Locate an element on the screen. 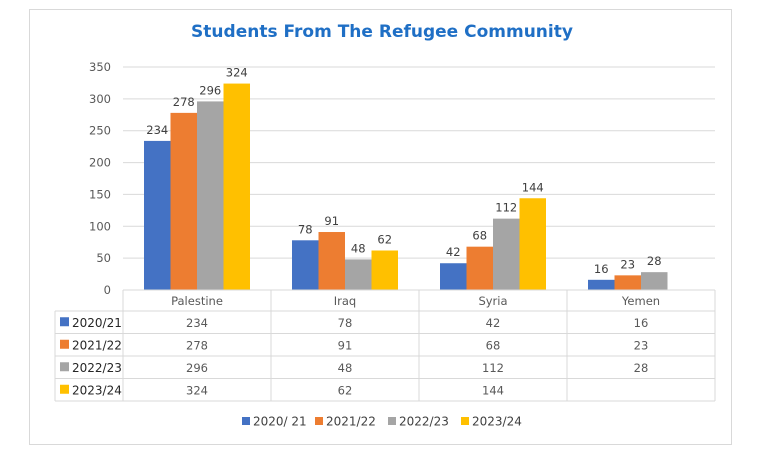 The height and width of the screenshot is (452, 764). data-label: 28 is located at coordinates (654, 261).